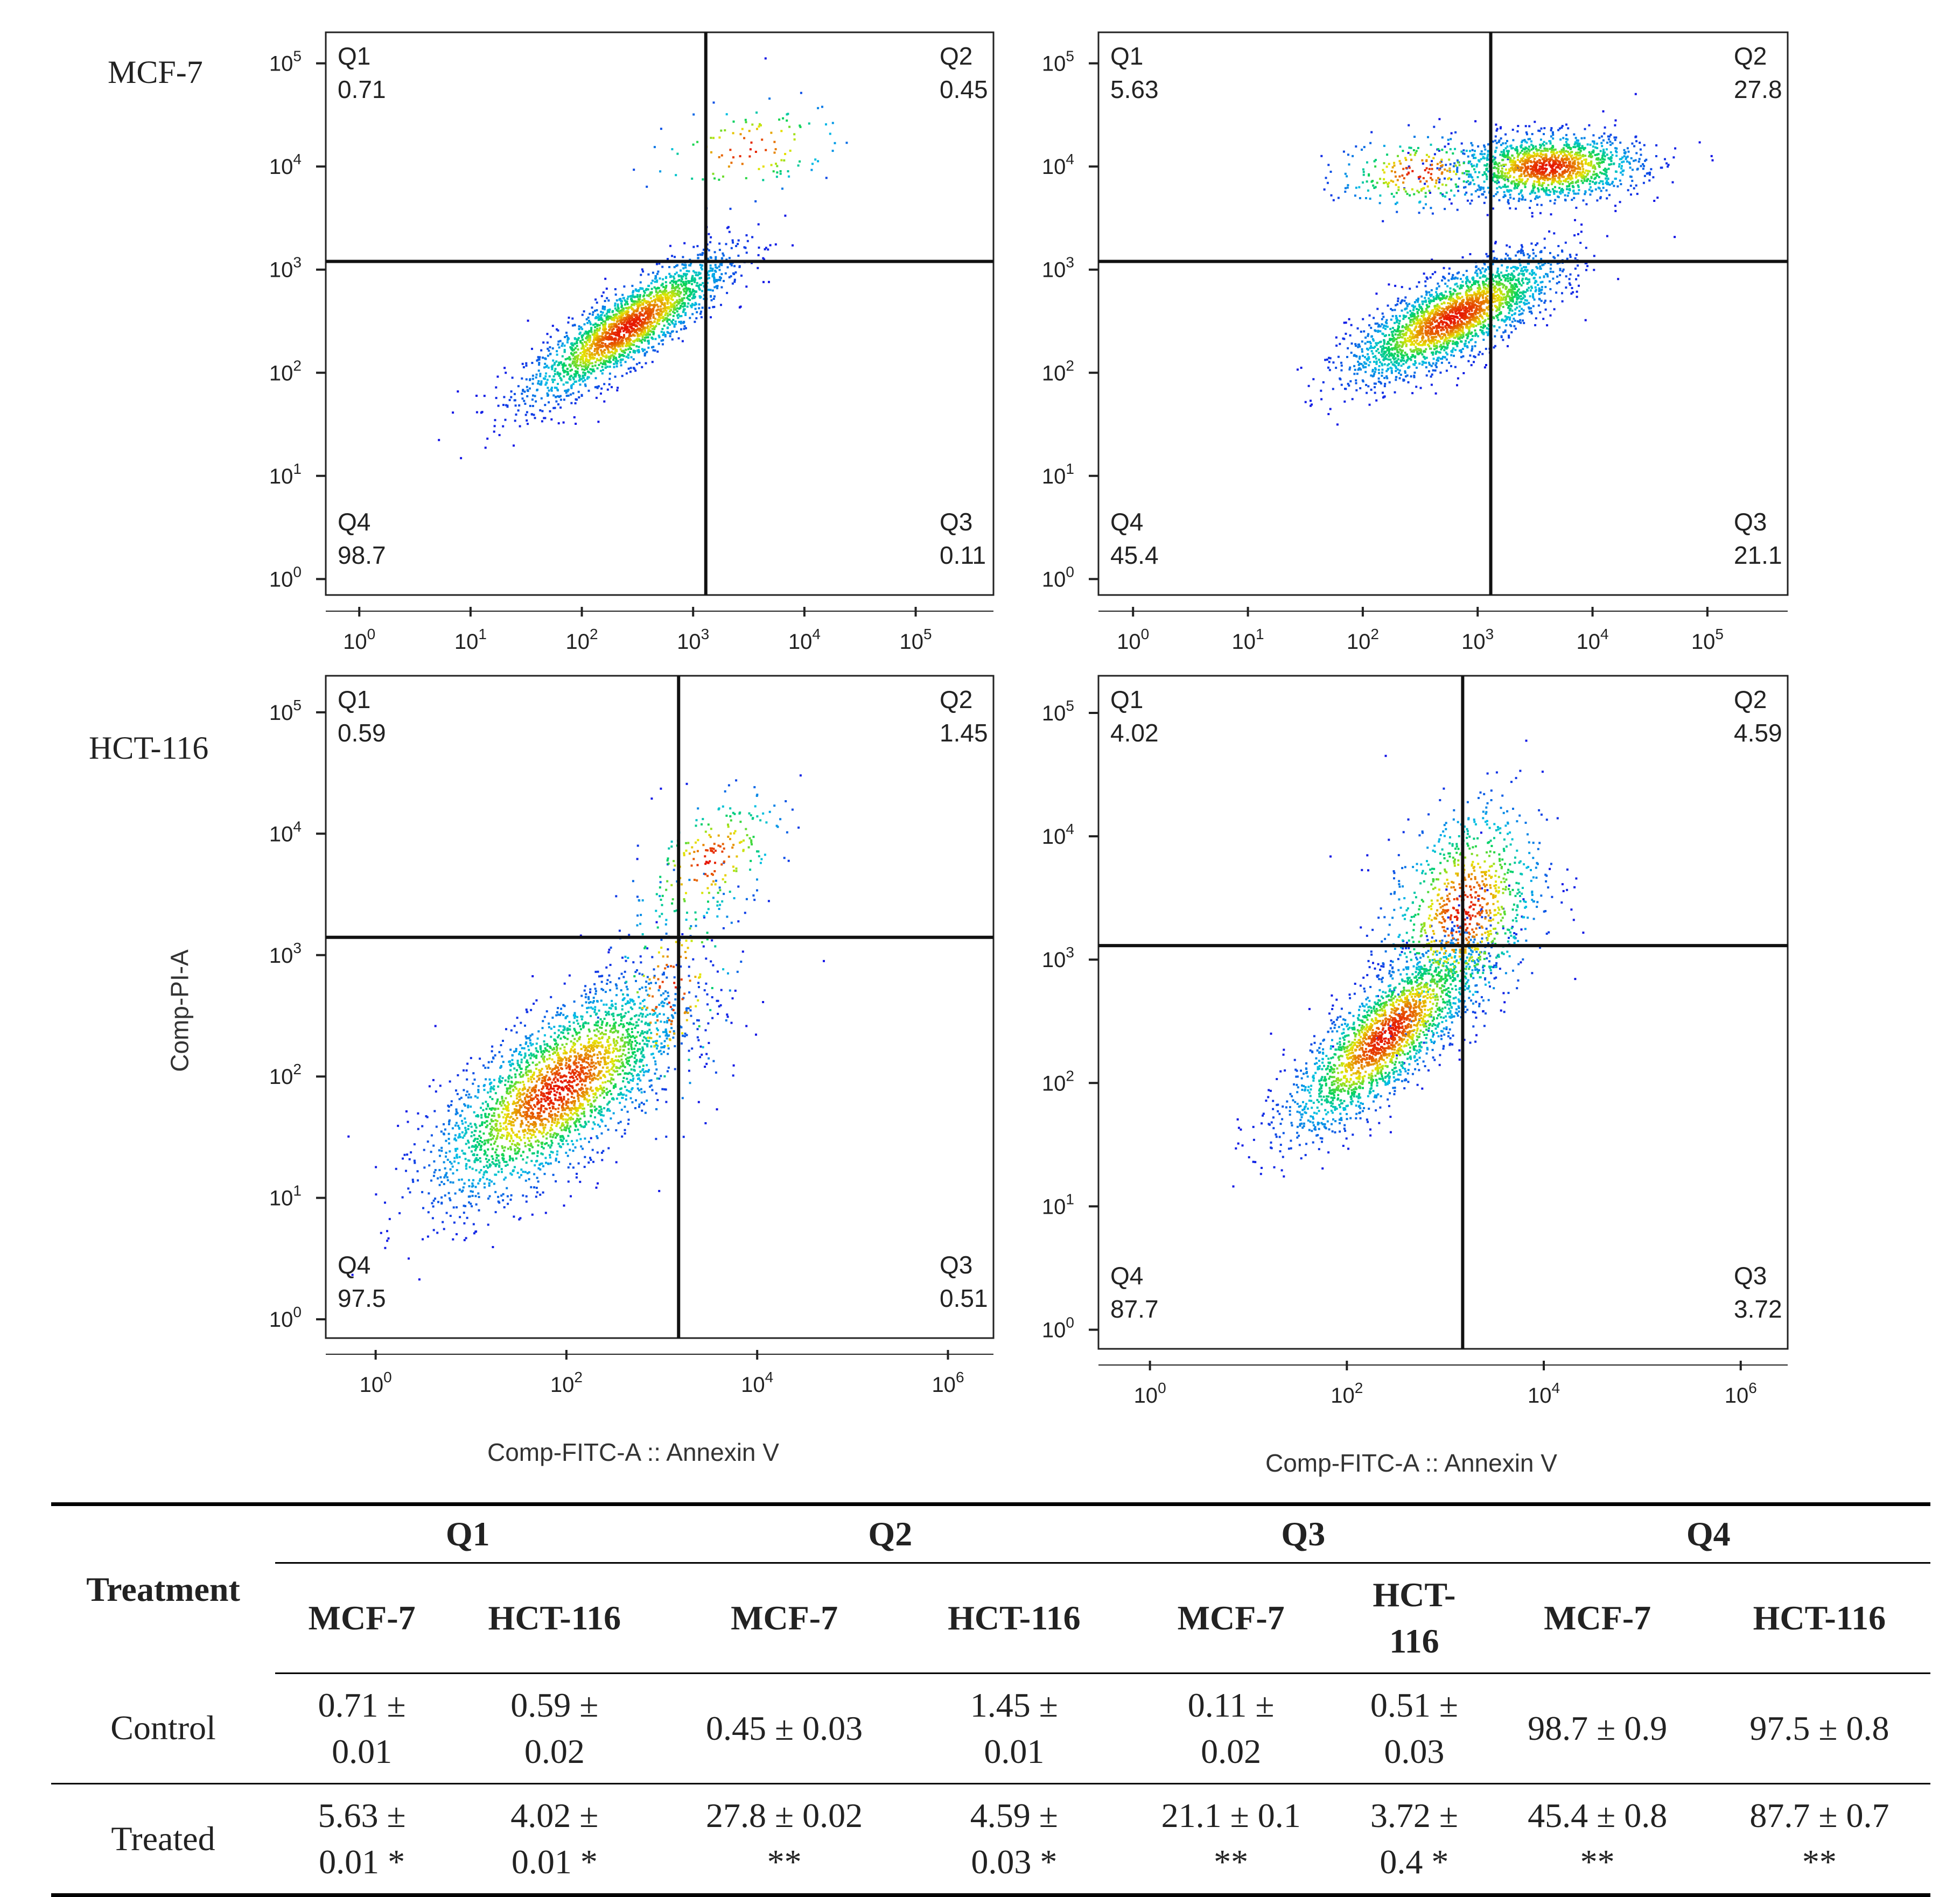 This screenshot has width=1960, height=1897. What do you see at coordinates (633, 1452) in the screenshot?
I see `x-axis-title-left: Comp-FITC-A :: Annexin V` at bounding box center [633, 1452].